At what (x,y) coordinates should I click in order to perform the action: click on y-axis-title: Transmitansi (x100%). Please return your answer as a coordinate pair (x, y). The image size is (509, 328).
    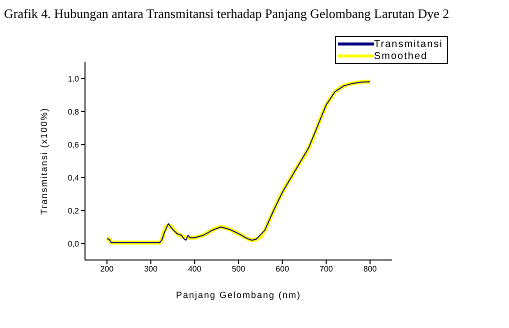
    Looking at the image, I should click on (44, 161).